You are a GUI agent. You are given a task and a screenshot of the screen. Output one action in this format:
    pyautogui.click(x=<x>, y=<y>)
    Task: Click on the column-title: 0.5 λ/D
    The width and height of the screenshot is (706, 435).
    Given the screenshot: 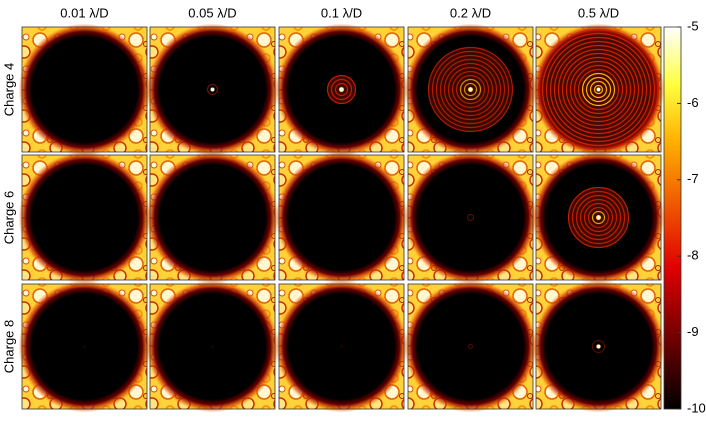 What is the action you would take?
    pyautogui.click(x=598, y=12)
    